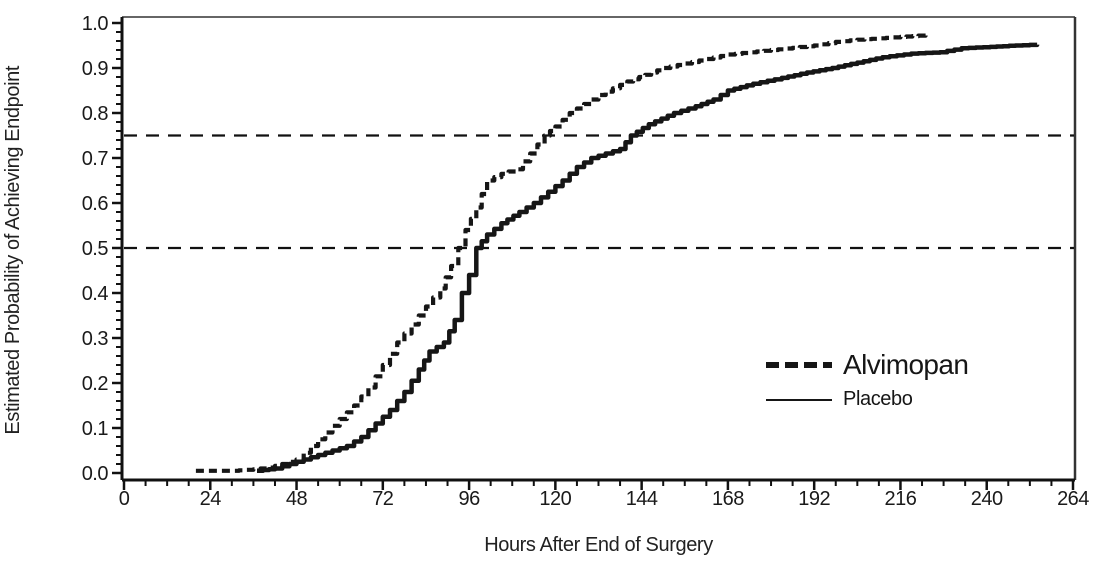 The image size is (1110, 568). What do you see at coordinates (95, 24) in the screenshot?
I see `y-tick-label: 1.0` at bounding box center [95, 24].